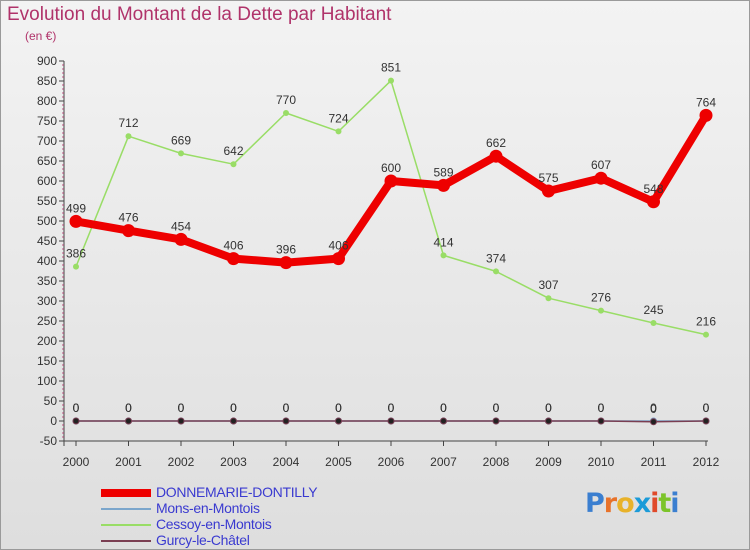  I want to click on legend-label: DONNEMARIE-DONTILLY, so click(237, 492).